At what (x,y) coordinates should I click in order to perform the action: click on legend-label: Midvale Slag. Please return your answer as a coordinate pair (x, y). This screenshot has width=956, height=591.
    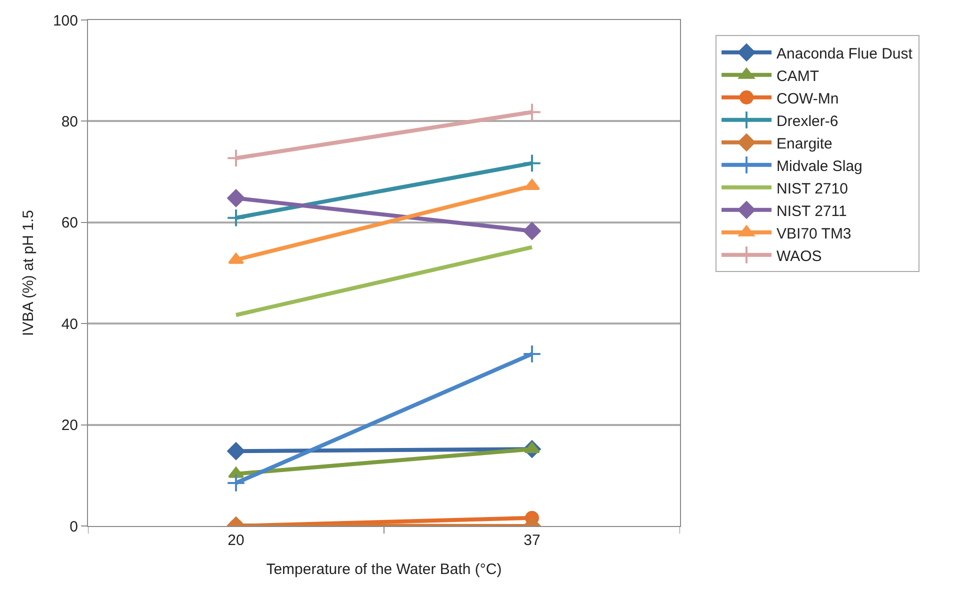
    Looking at the image, I should click on (819, 166).